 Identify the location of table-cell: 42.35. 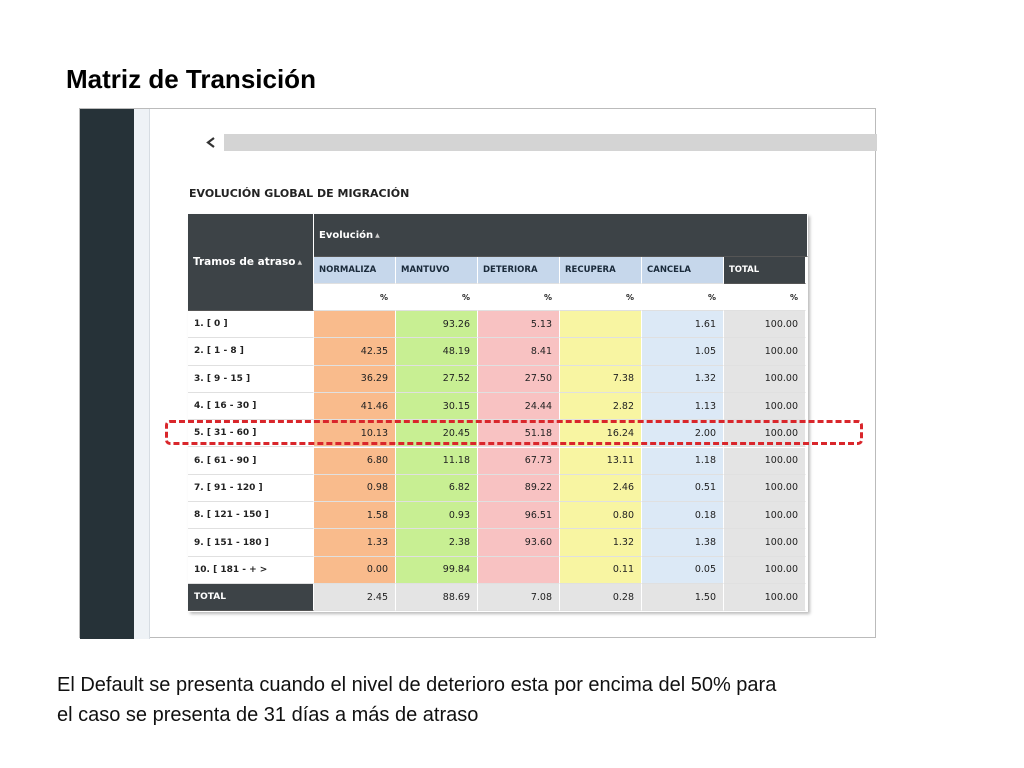
(355, 352).